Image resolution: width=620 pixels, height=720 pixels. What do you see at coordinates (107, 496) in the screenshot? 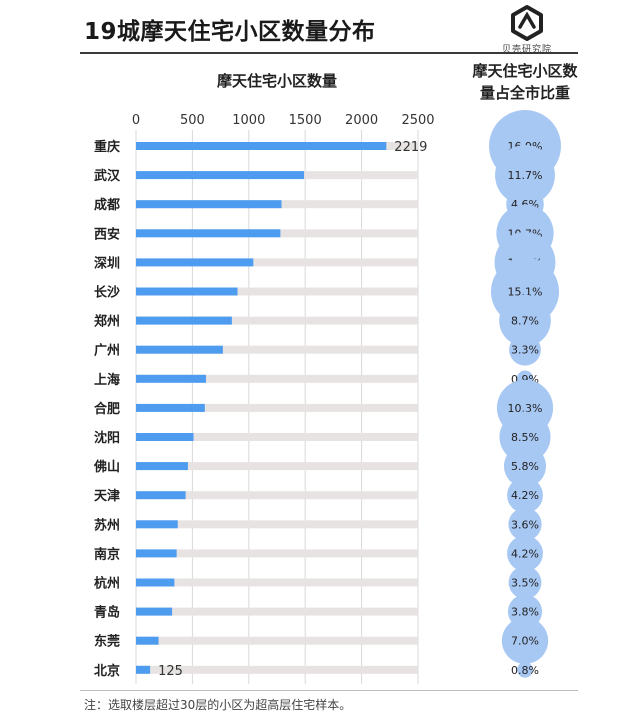
I see `category-label: 天津` at bounding box center [107, 496].